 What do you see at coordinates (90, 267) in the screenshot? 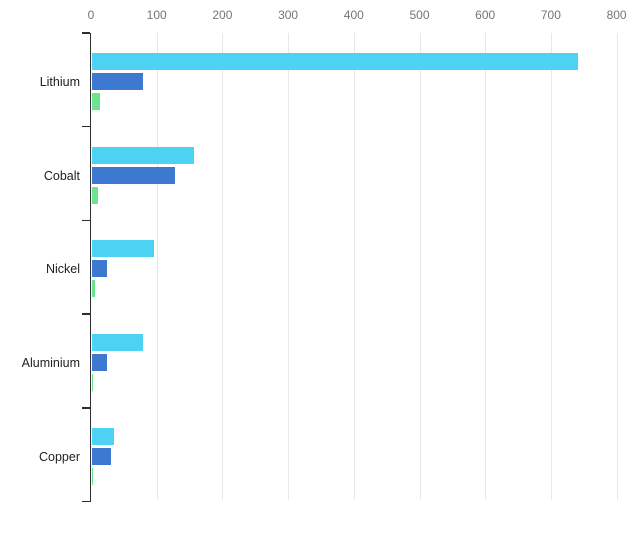
I see `y-axis-domain-line` at bounding box center [90, 267].